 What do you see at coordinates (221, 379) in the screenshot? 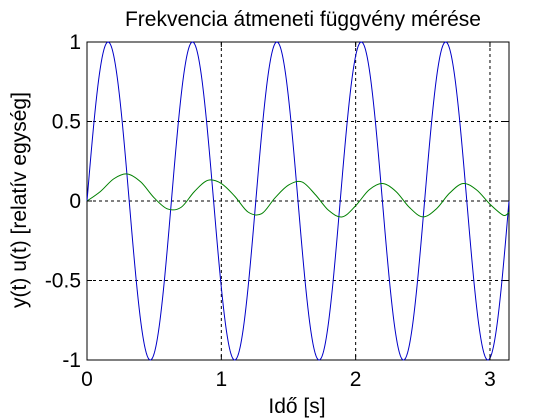
I see `x-tick-label: 1` at bounding box center [221, 379].